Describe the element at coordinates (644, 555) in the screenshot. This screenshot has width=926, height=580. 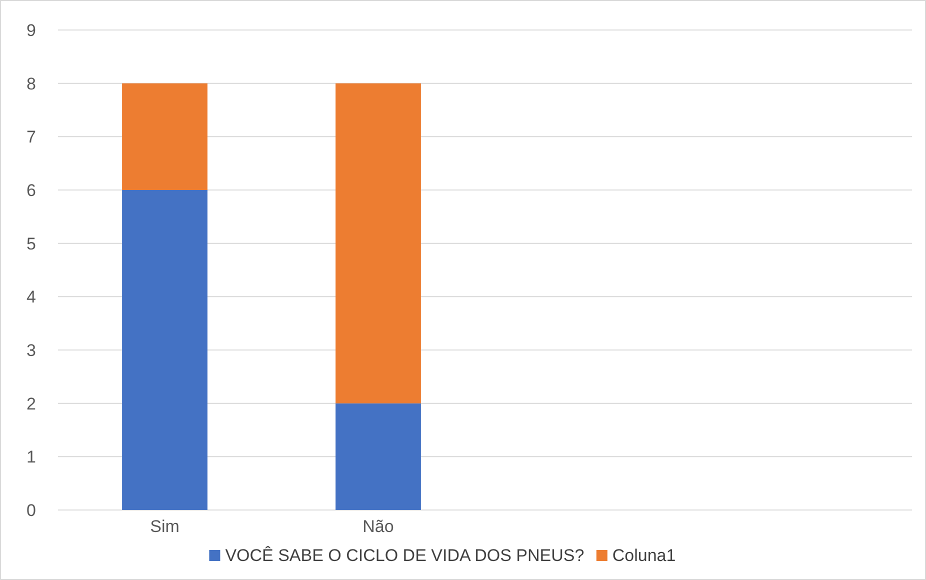
I see `legend-label: Coluna1` at that location.